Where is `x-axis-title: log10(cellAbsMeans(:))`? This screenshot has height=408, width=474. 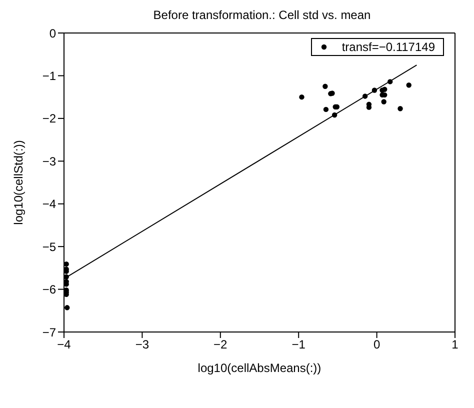
x-axis-title: log10(cellAbsMeans(:)) is located at coordinates (260, 368).